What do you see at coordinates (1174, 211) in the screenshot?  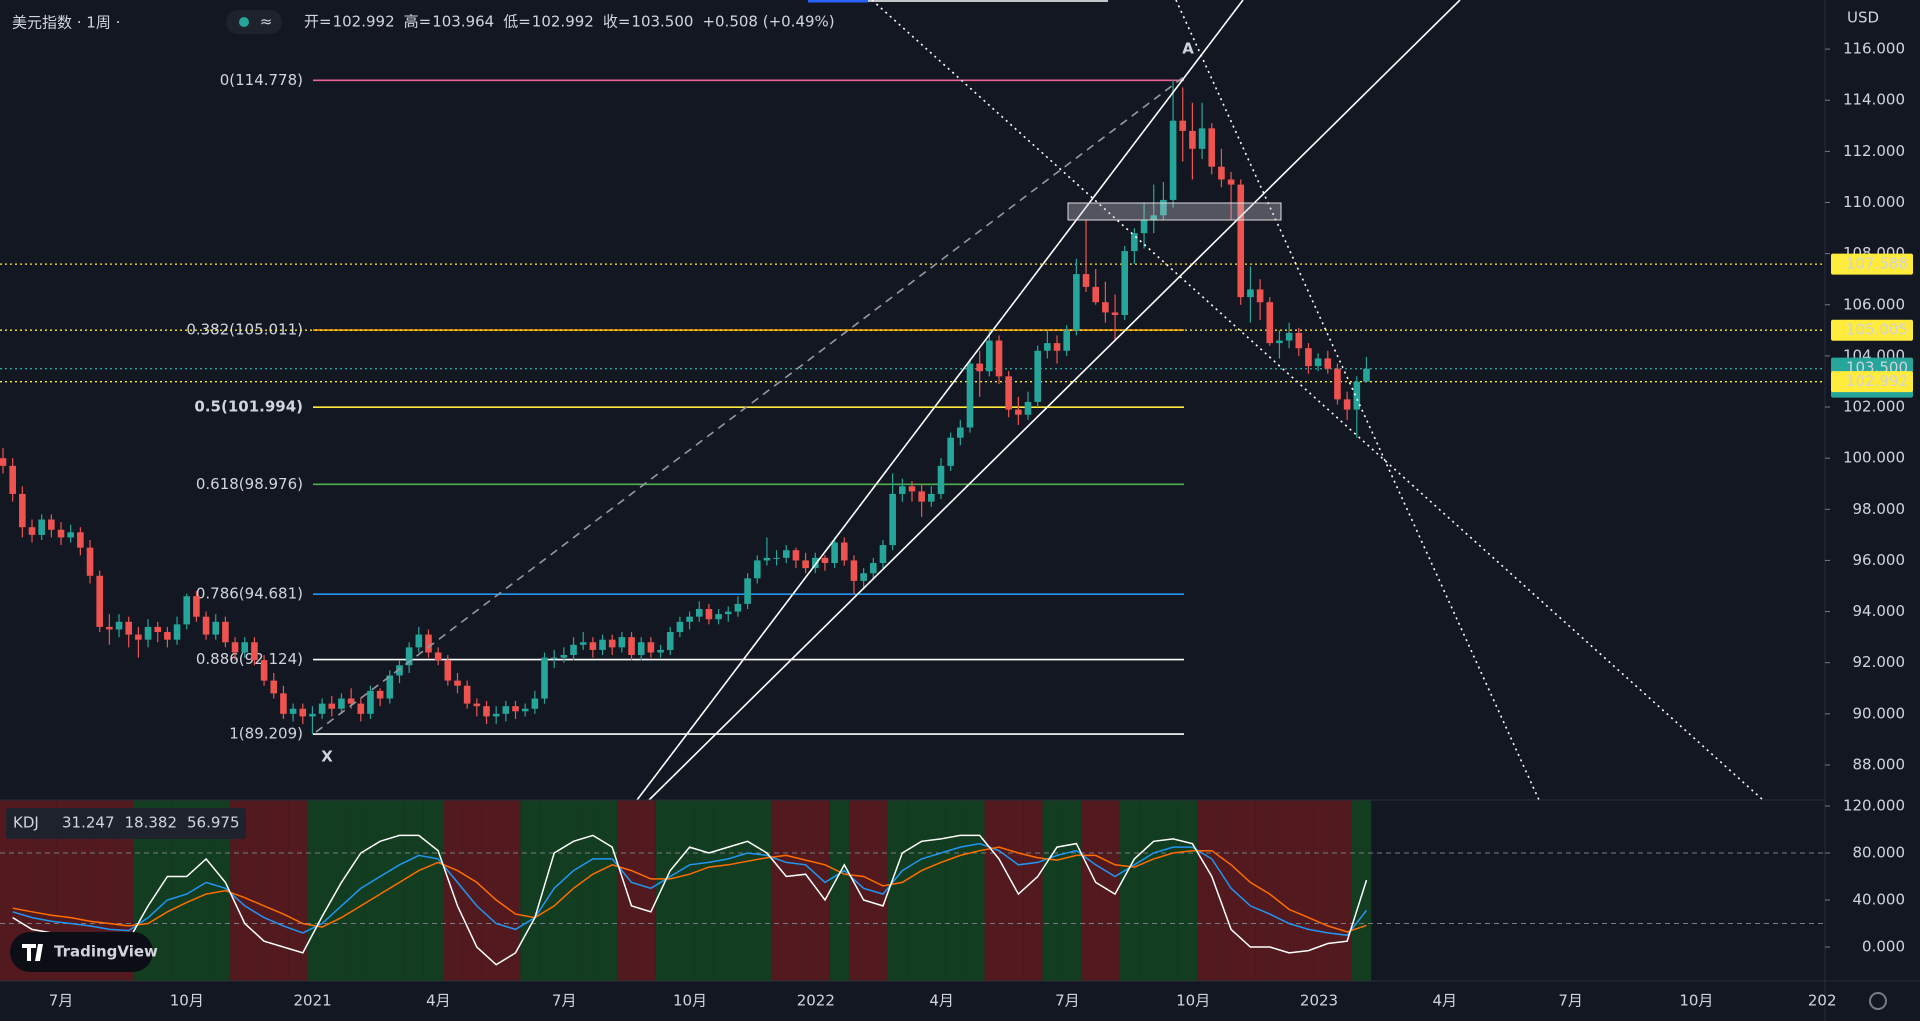 I see `zone-box` at bounding box center [1174, 211].